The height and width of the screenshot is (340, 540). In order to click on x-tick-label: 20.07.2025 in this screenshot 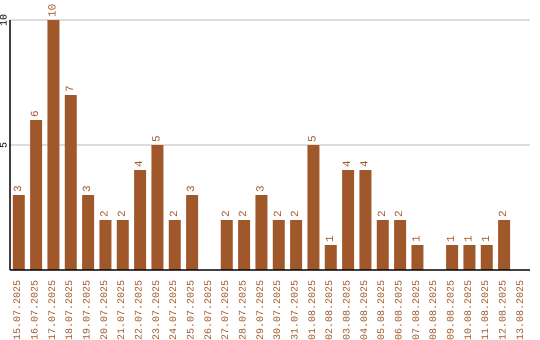, I will do `click(105, 310)`.